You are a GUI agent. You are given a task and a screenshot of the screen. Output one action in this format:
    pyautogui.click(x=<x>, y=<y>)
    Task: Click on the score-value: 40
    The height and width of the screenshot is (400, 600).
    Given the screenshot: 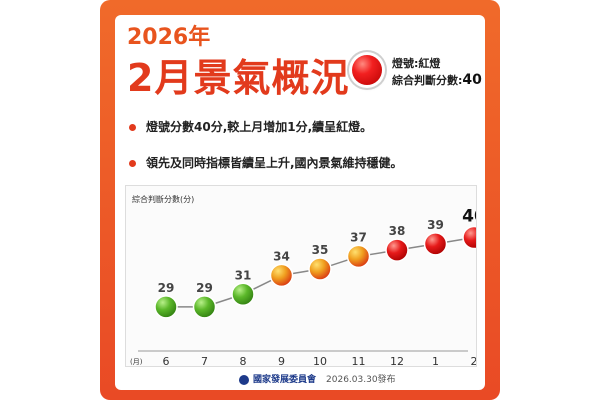 What is the action you would take?
    pyautogui.click(x=472, y=80)
    